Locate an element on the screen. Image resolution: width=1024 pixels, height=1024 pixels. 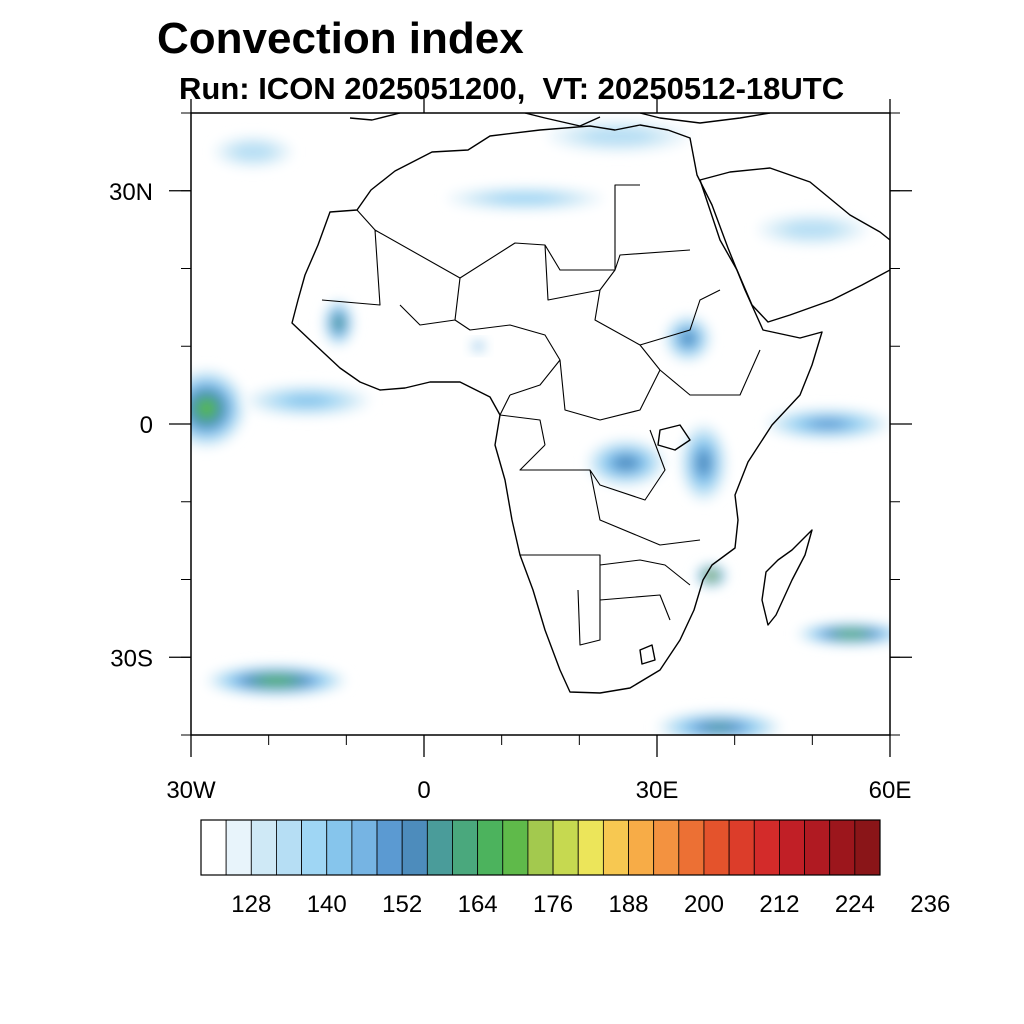
madagascar-coastline is located at coordinates (787, 577).